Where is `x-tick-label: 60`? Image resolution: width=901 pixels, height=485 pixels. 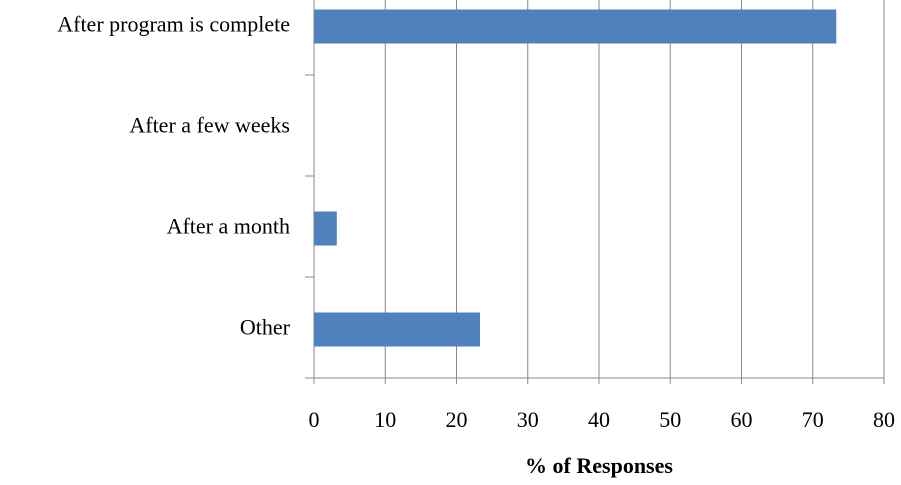 x-tick-label: 60 is located at coordinates (742, 419).